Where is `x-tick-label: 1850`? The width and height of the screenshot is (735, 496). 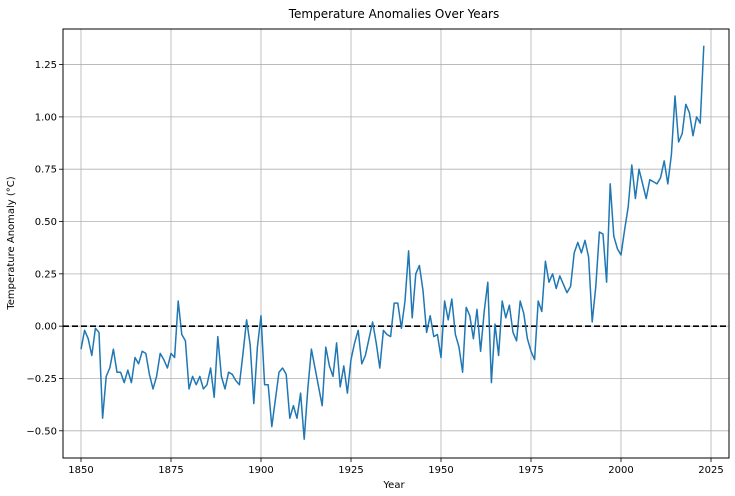
x-tick-label: 1850 is located at coordinates (80, 470).